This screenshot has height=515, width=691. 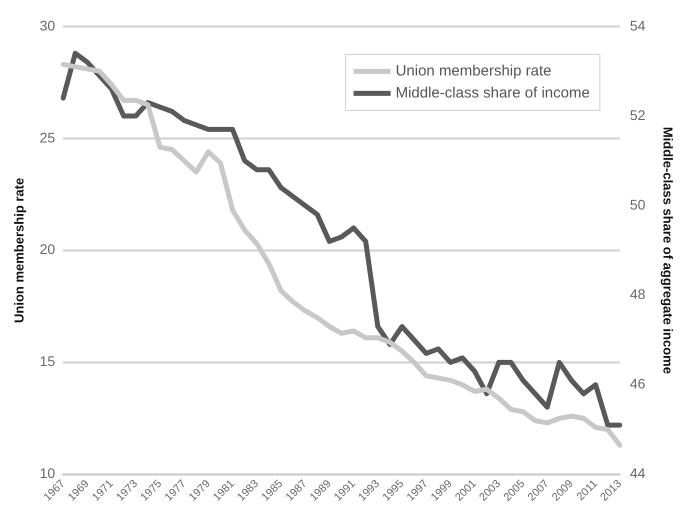 I want to click on y2-axis-title: Middle-class share of aggregate income, so click(x=668, y=250).